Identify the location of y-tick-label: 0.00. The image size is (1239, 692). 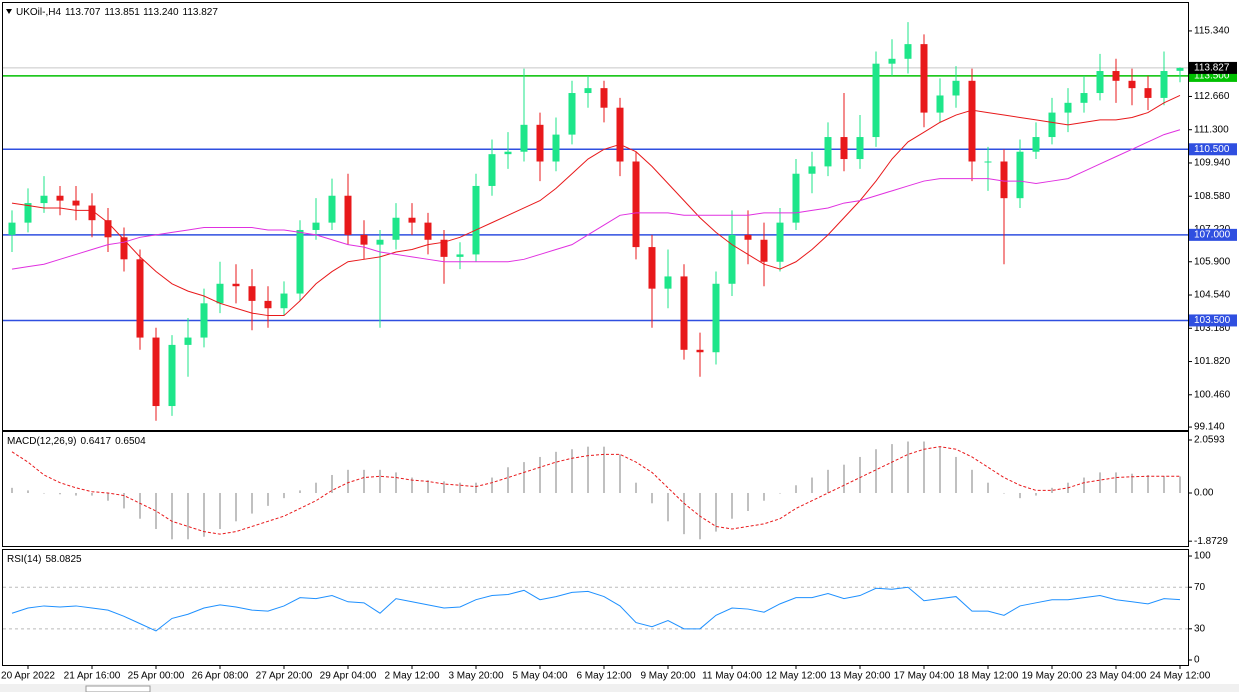
(1204, 493).